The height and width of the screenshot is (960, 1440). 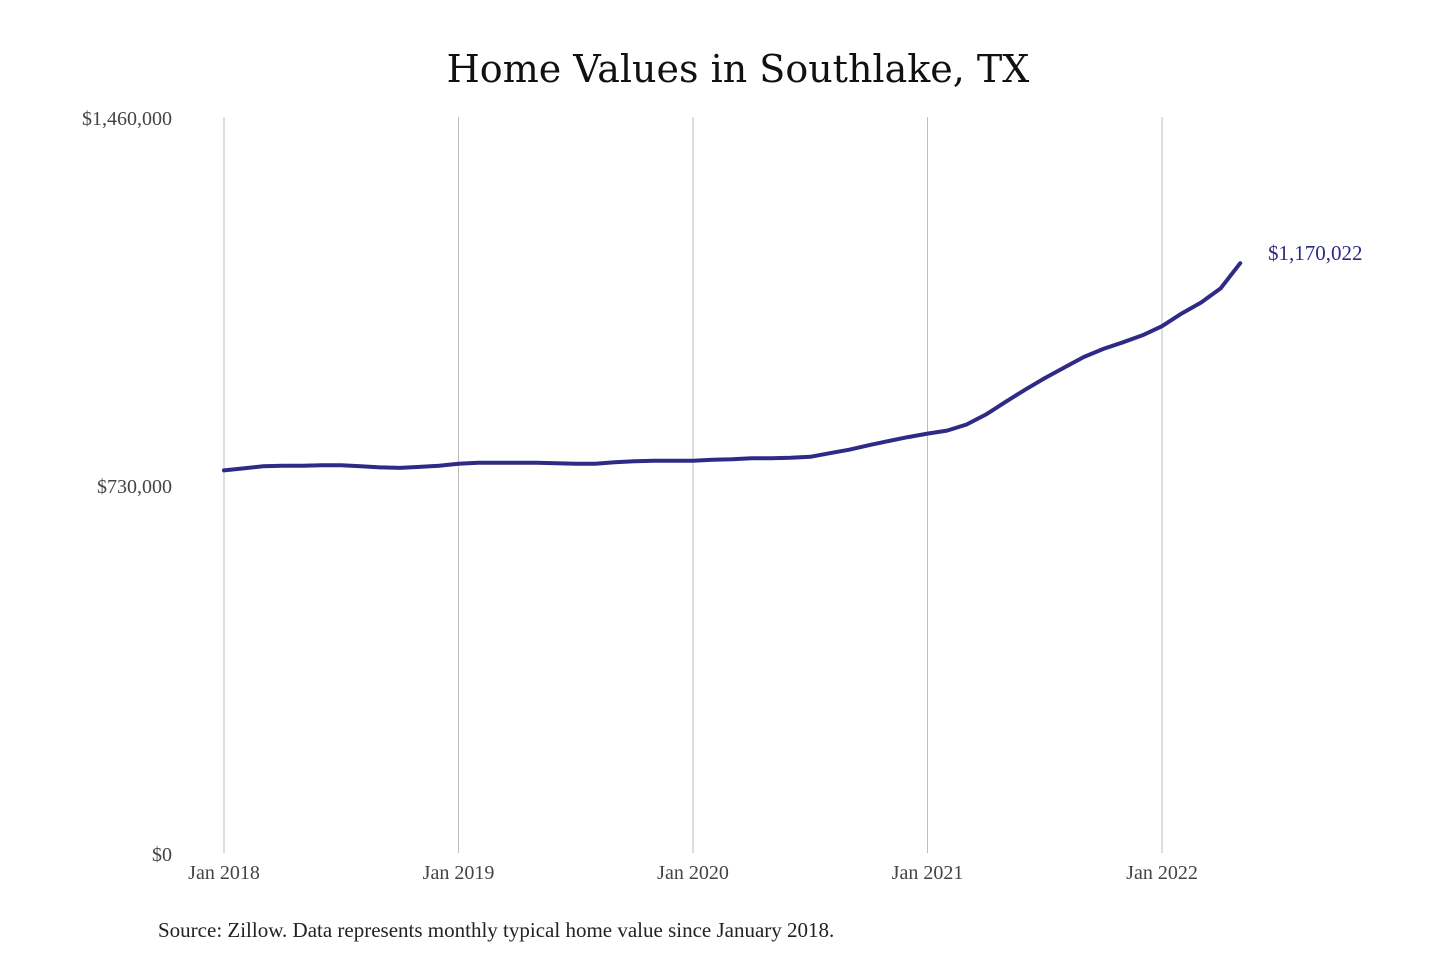 I want to click on x-tick-label: Jan 2021, so click(x=928, y=873).